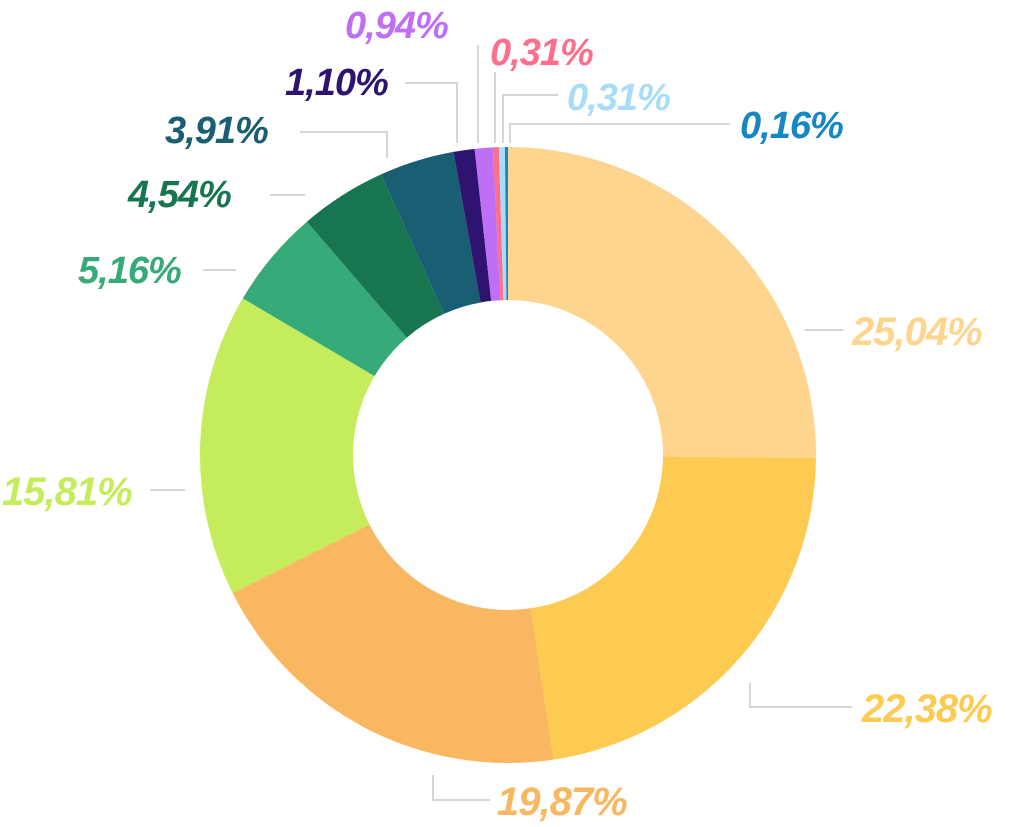  Describe the element at coordinates (541, 53) in the screenshot. I see `data-label-9: 0,31%` at that location.